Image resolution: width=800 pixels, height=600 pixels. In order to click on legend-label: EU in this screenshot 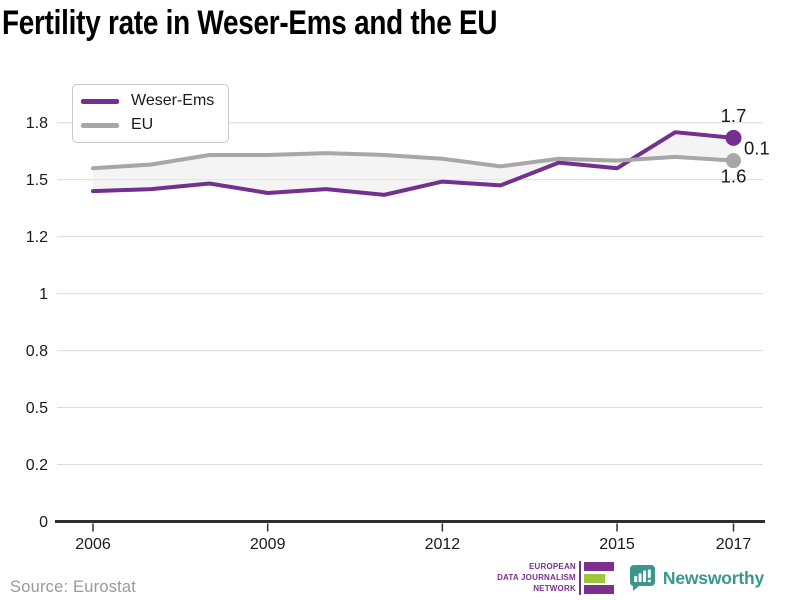, I will do `click(142, 124)`.